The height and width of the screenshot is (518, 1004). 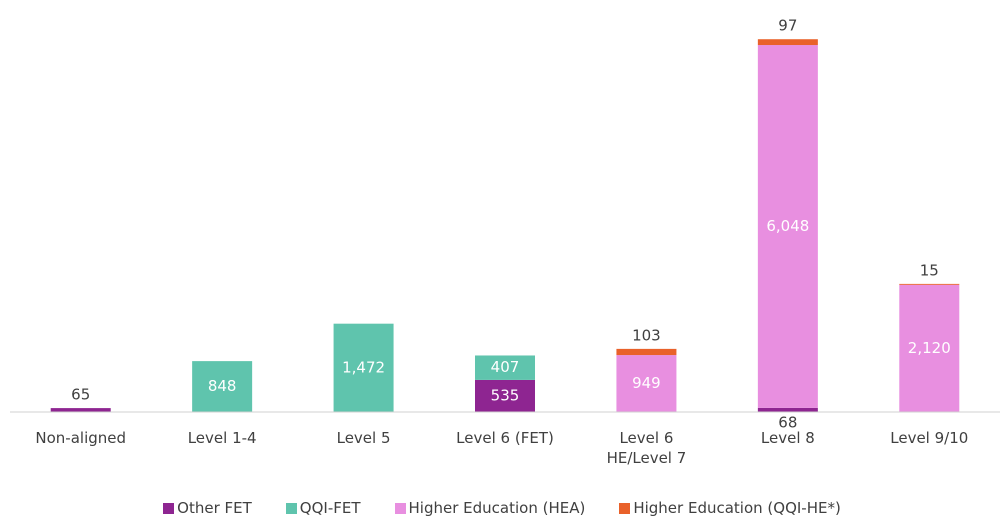 I want to click on data-label: 103, so click(x=646, y=335).